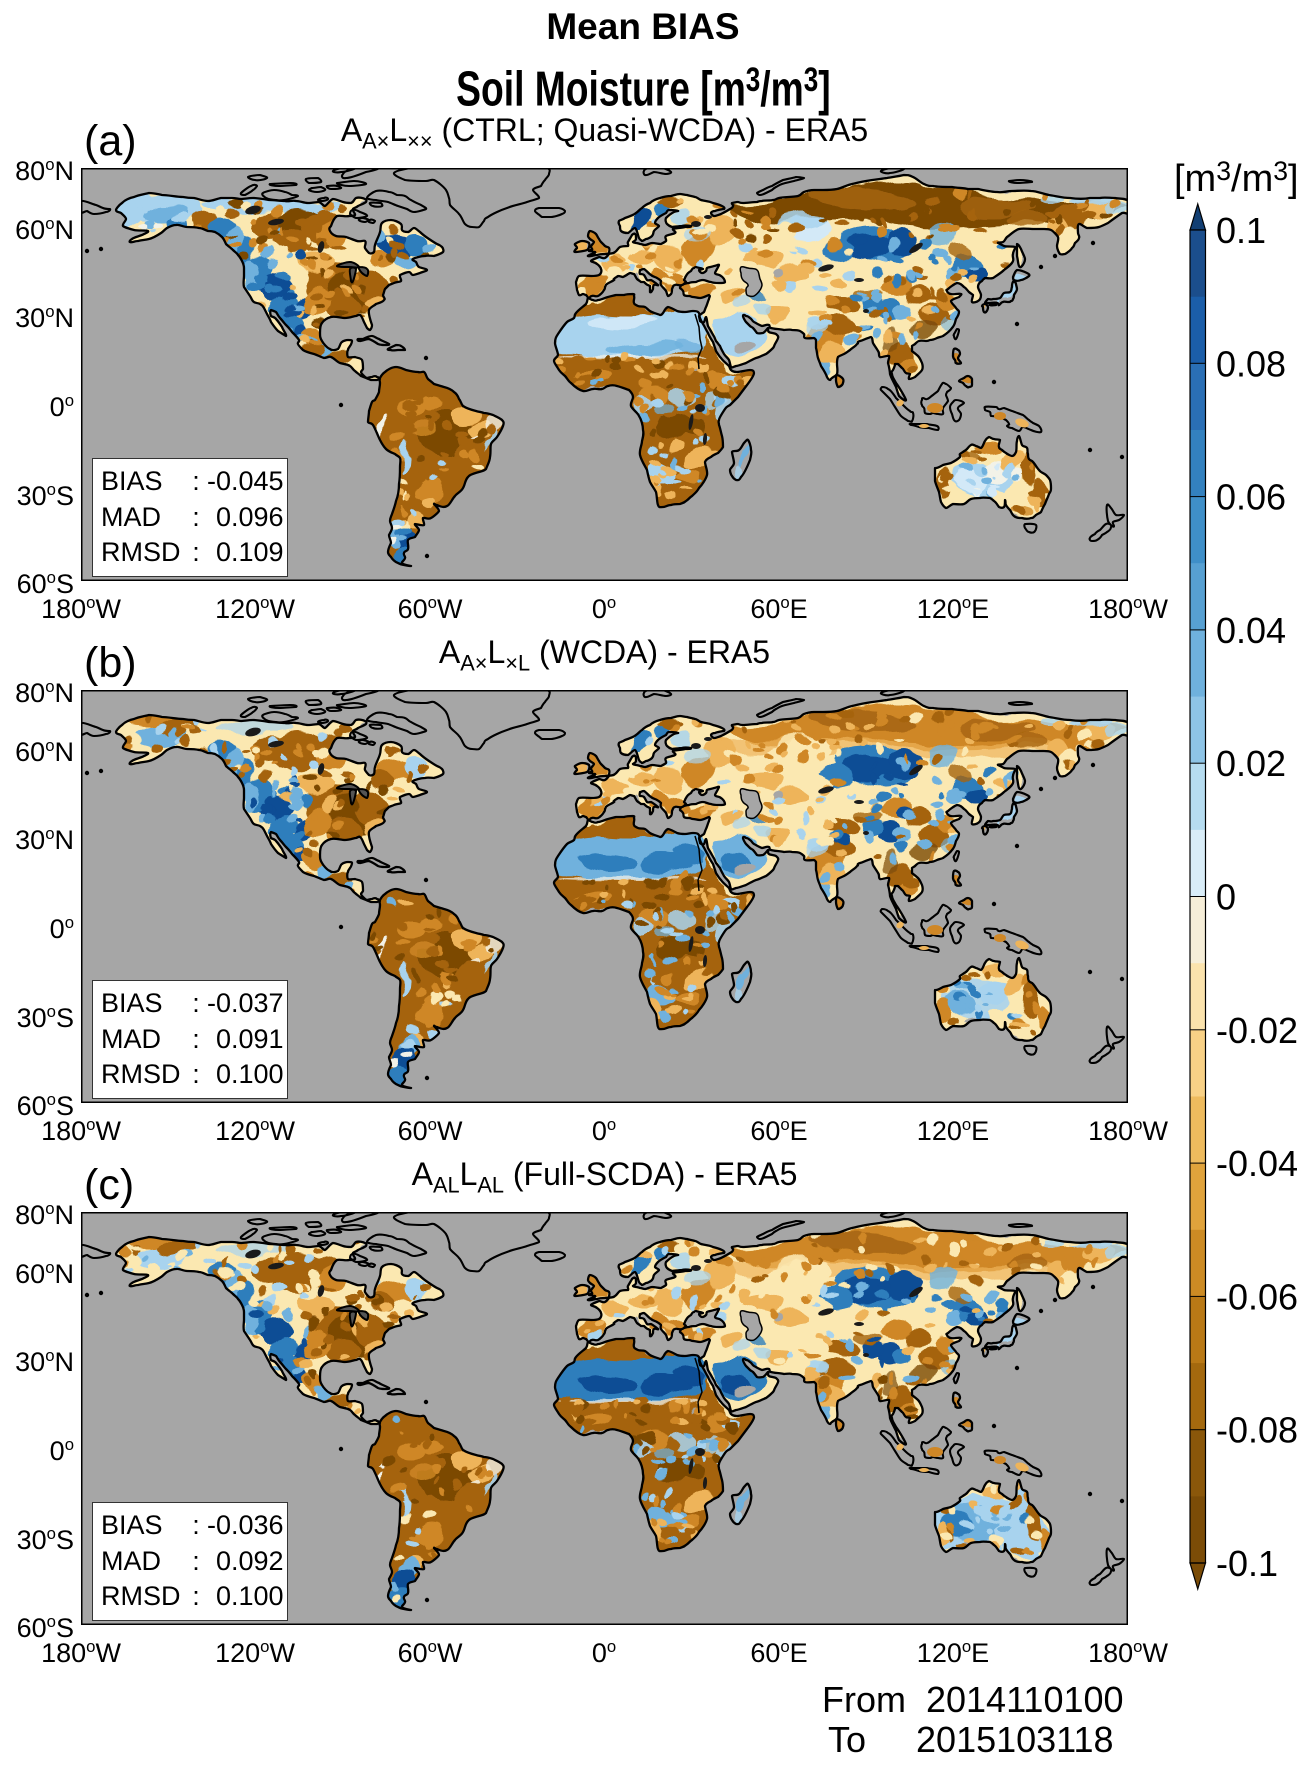 Image resolution: width=1310 pixels, height=1771 pixels. Describe the element at coordinates (1251, 630) in the screenshot. I see `svg-text: 0.04` at that location.